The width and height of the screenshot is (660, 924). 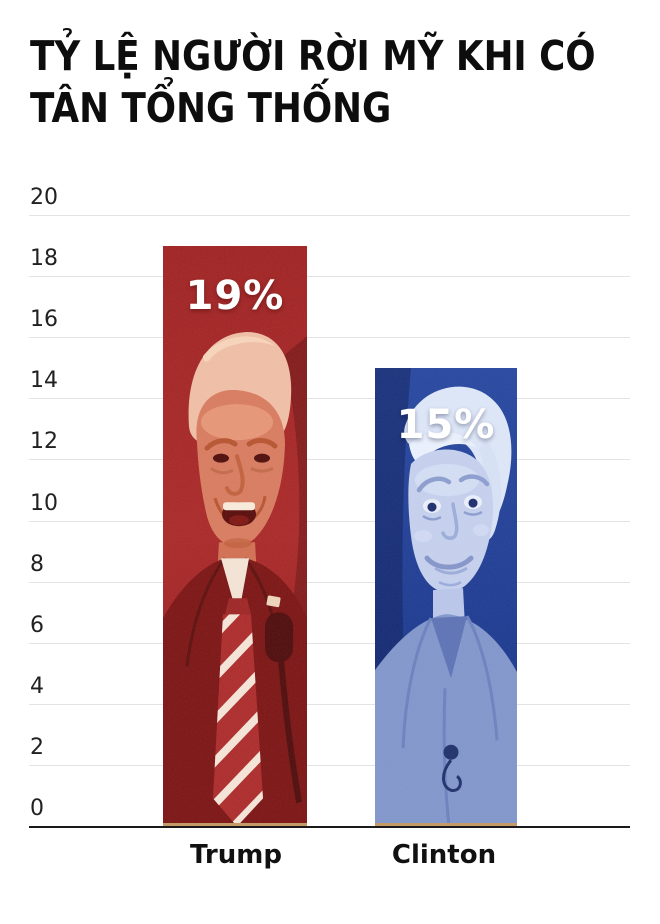 I want to click on bar-trump: 19%, so click(x=235, y=535).